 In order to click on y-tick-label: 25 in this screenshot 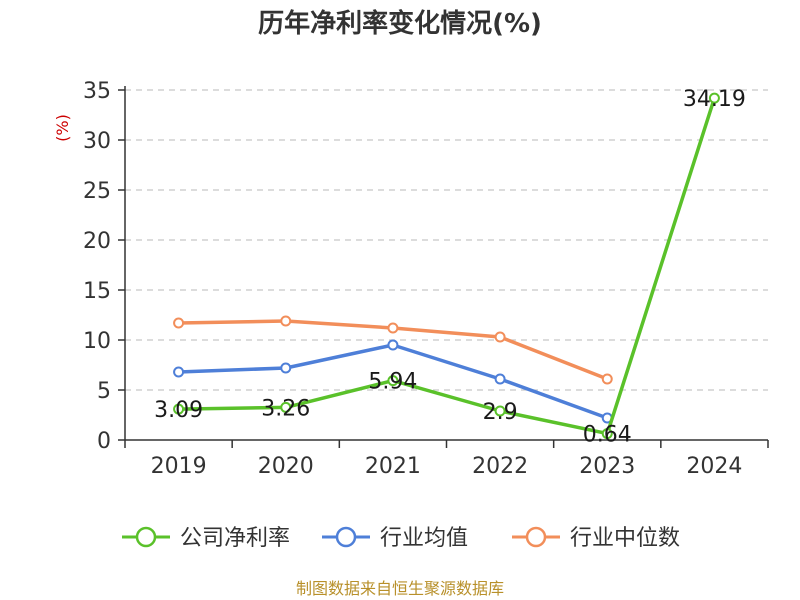, I will do `click(97, 191)`.